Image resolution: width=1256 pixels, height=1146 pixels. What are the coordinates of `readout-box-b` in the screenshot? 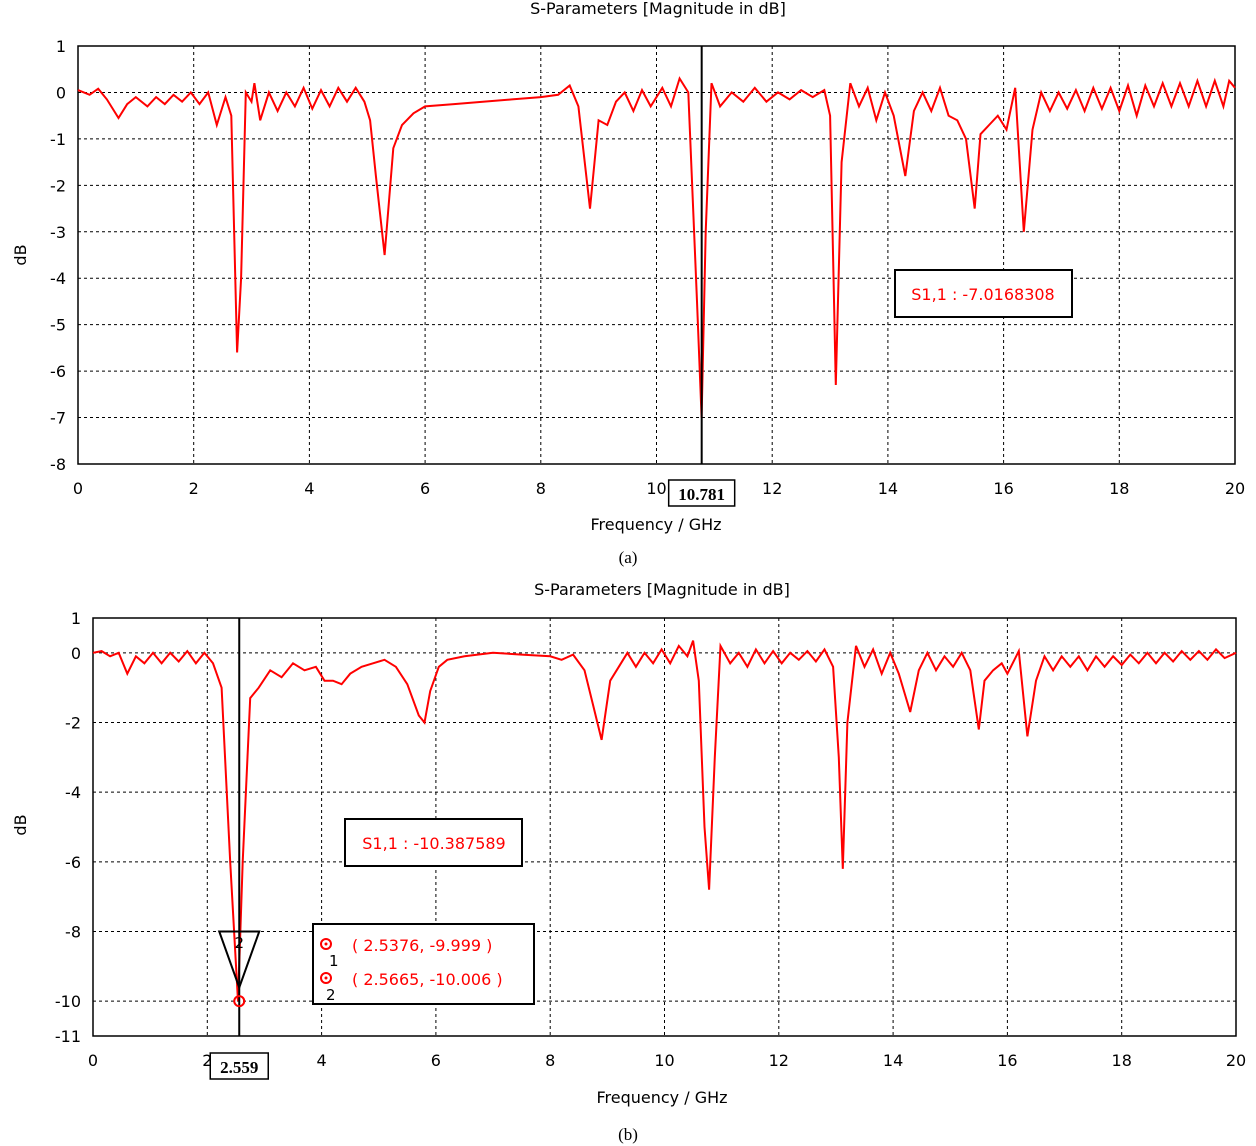 It's located at (433, 842).